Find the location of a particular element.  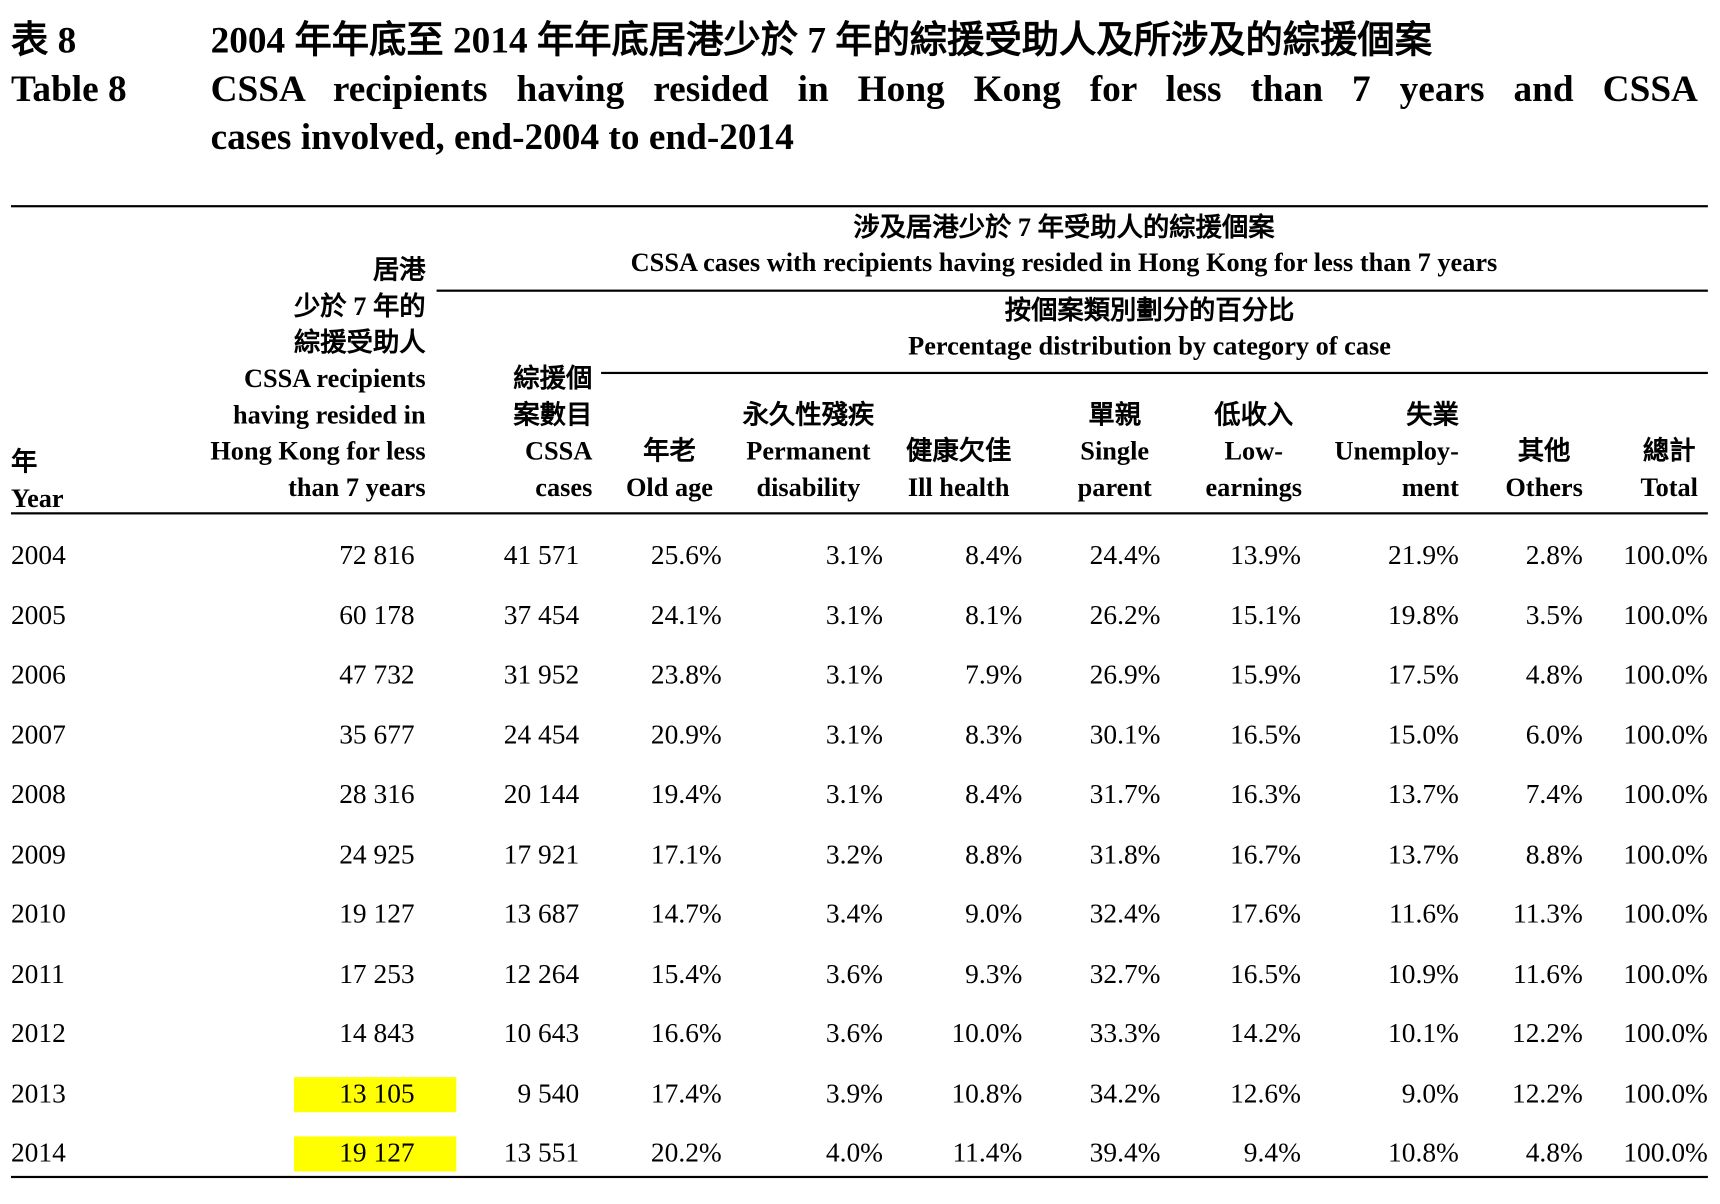

table-cell: 72 816 is located at coordinates (377, 555).